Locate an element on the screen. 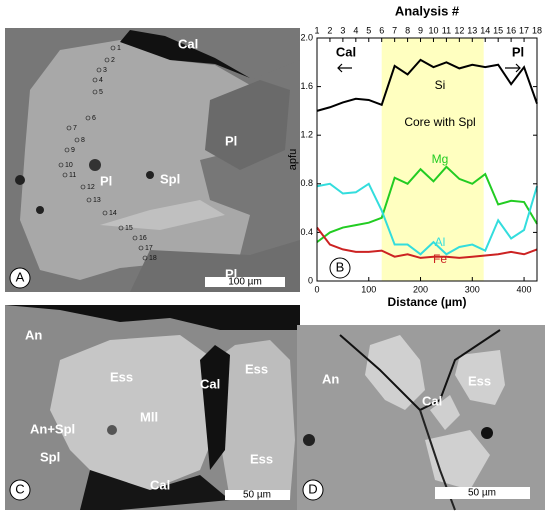 This screenshot has width=550, height=520. shaded-region is located at coordinates (432, 159).